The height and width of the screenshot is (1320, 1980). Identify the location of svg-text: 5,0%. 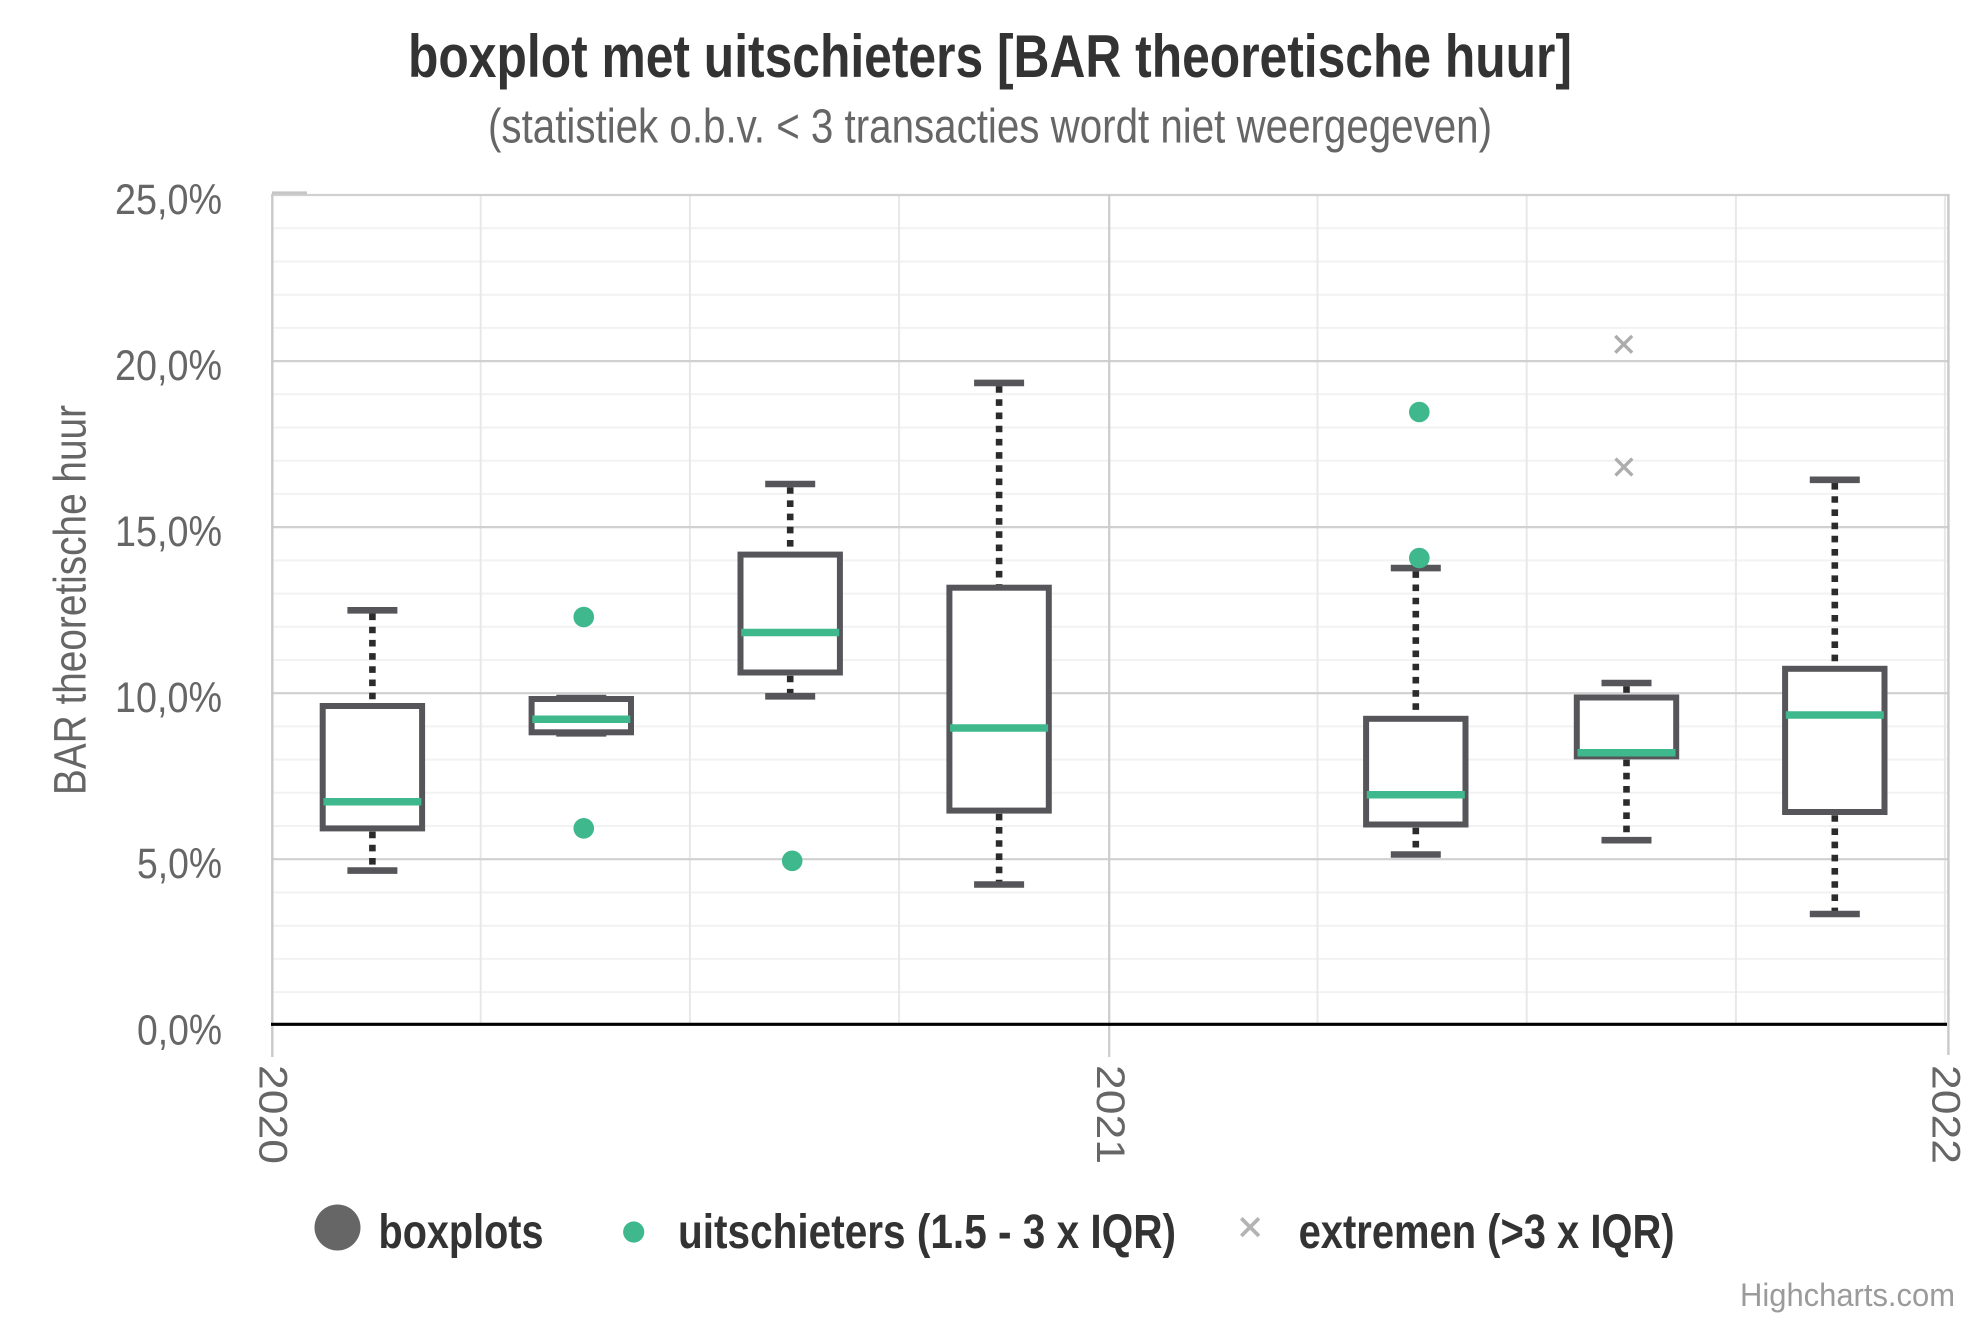
(179, 864).